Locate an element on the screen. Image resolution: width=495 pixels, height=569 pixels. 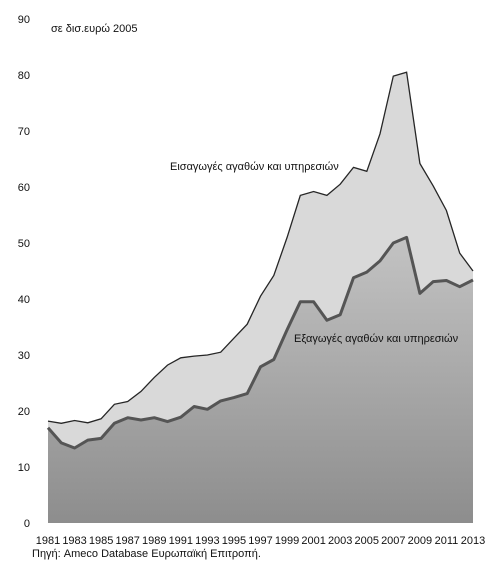
x-tick-label: 1999 is located at coordinates (287, 541).